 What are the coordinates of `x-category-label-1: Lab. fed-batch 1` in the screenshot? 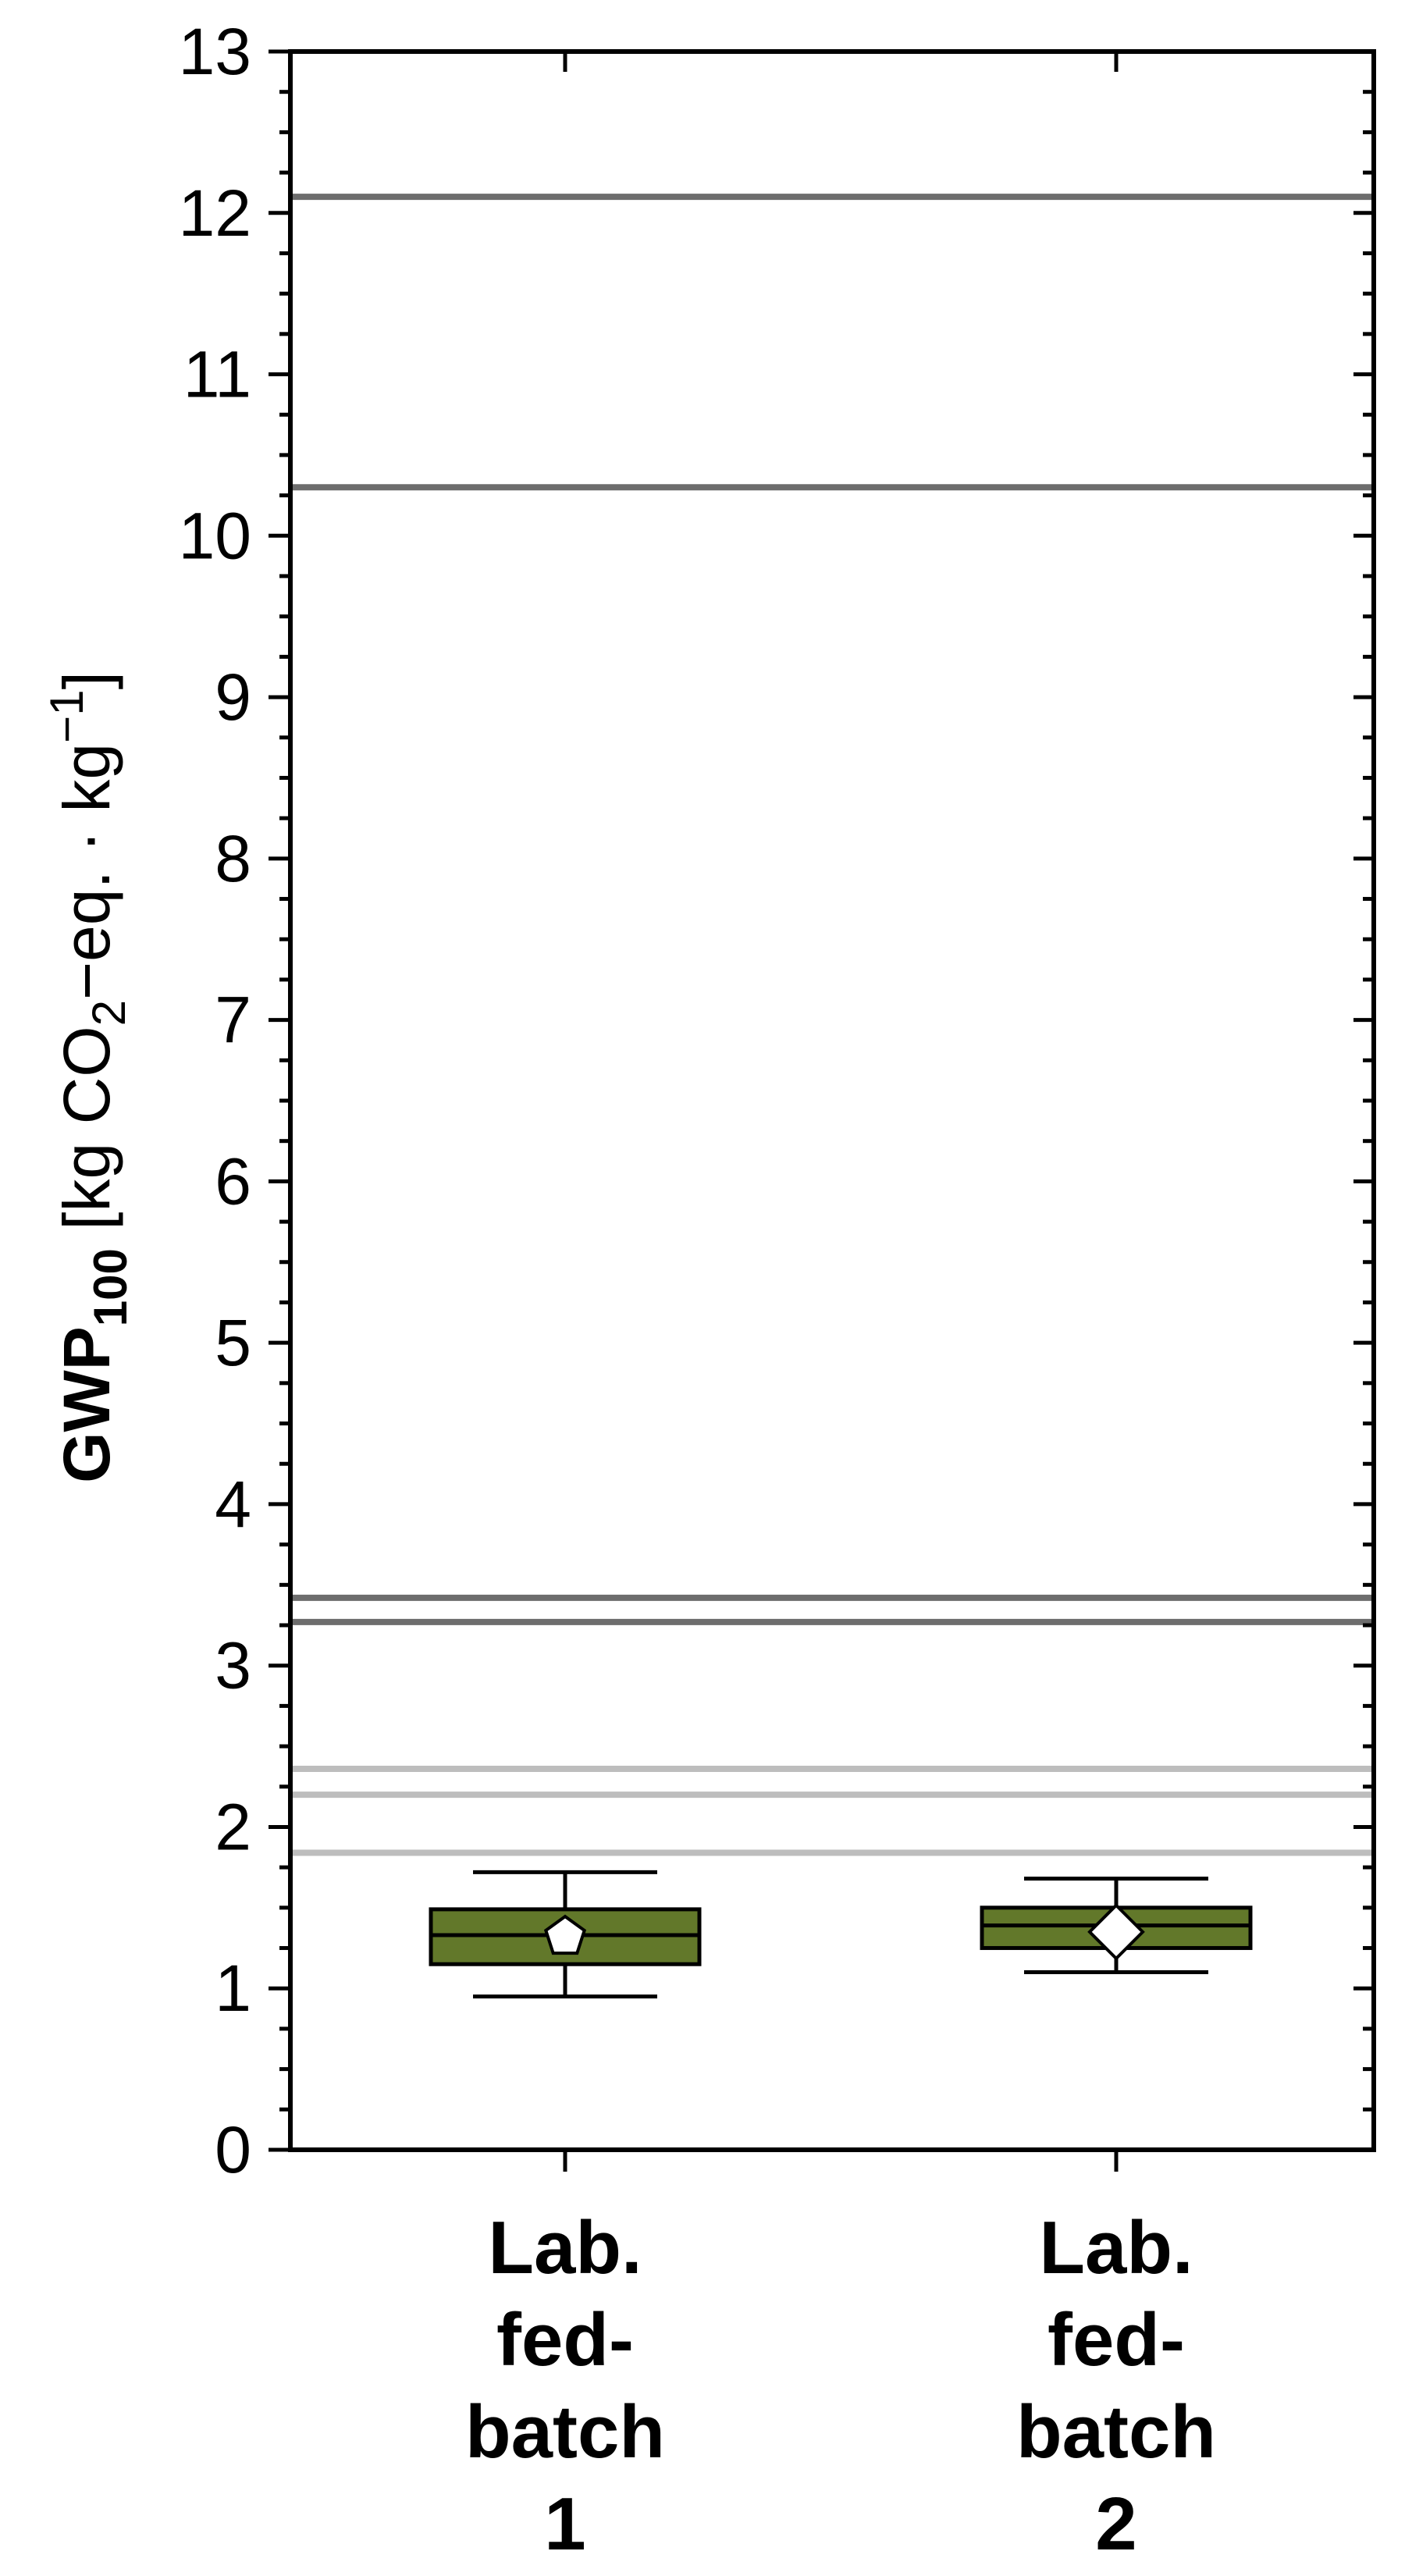 It's located at (565, 2386).